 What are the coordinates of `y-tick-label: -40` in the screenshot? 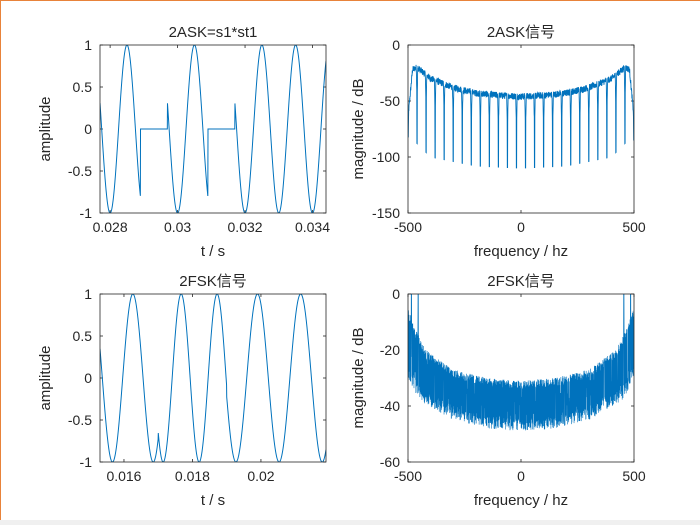 It's located at (390, 406).